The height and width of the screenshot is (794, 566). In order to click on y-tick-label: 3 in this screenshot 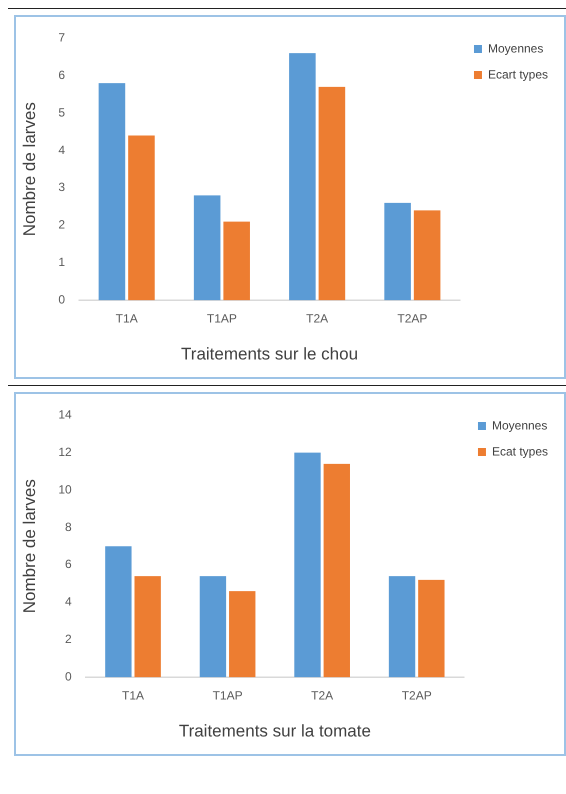, I will do `click(62, 187)`.